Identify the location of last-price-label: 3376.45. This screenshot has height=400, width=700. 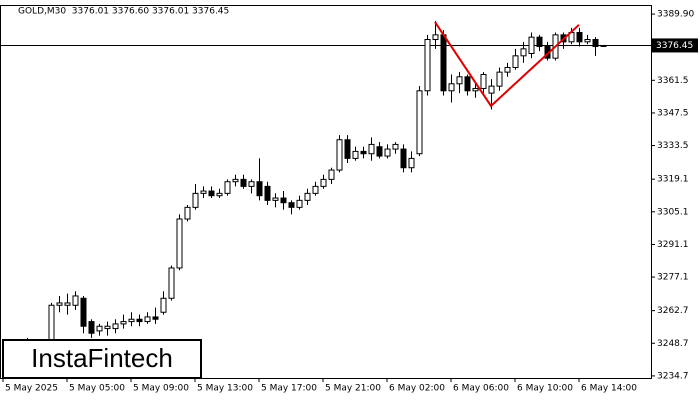
(674, 46).